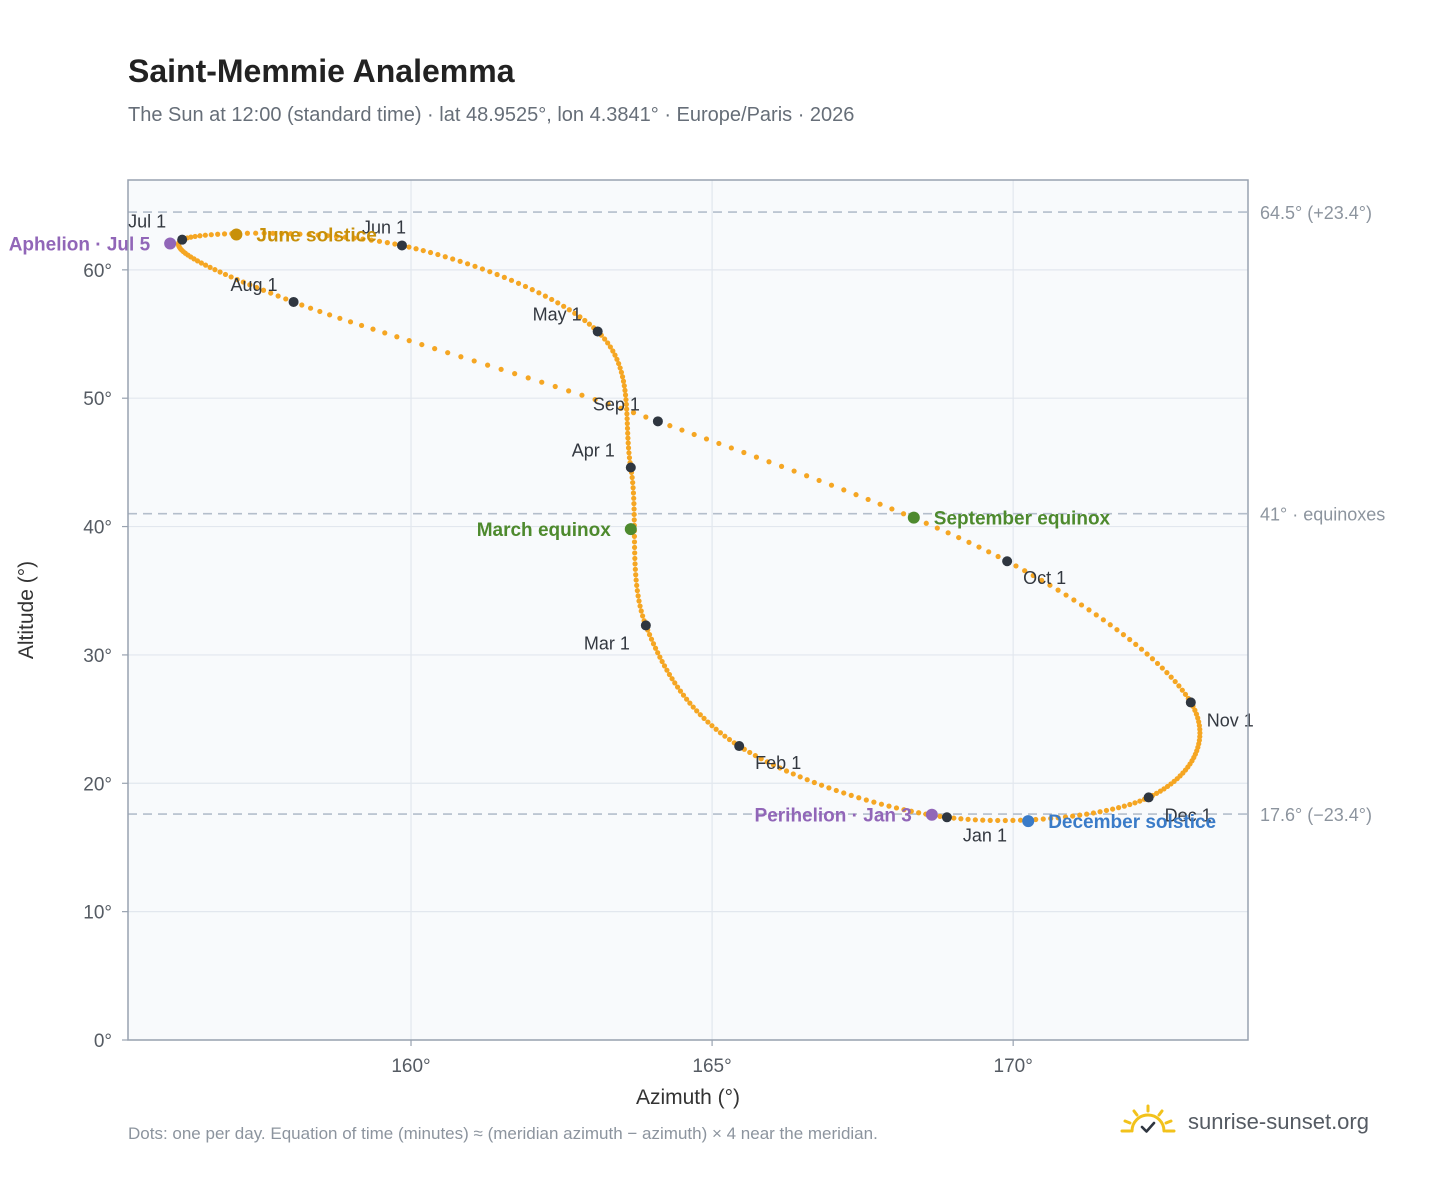 This screenshot has height=1188, width=1448. I want to click on brand-logo: sunrise-sunset.org, so click(1244, 1122).